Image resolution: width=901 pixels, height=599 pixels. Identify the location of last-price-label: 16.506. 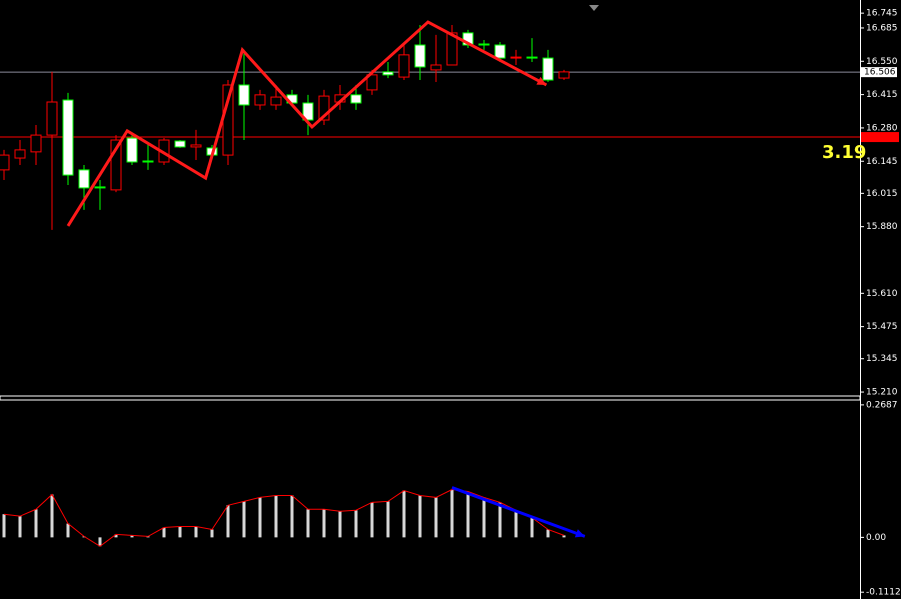
(880, 73).